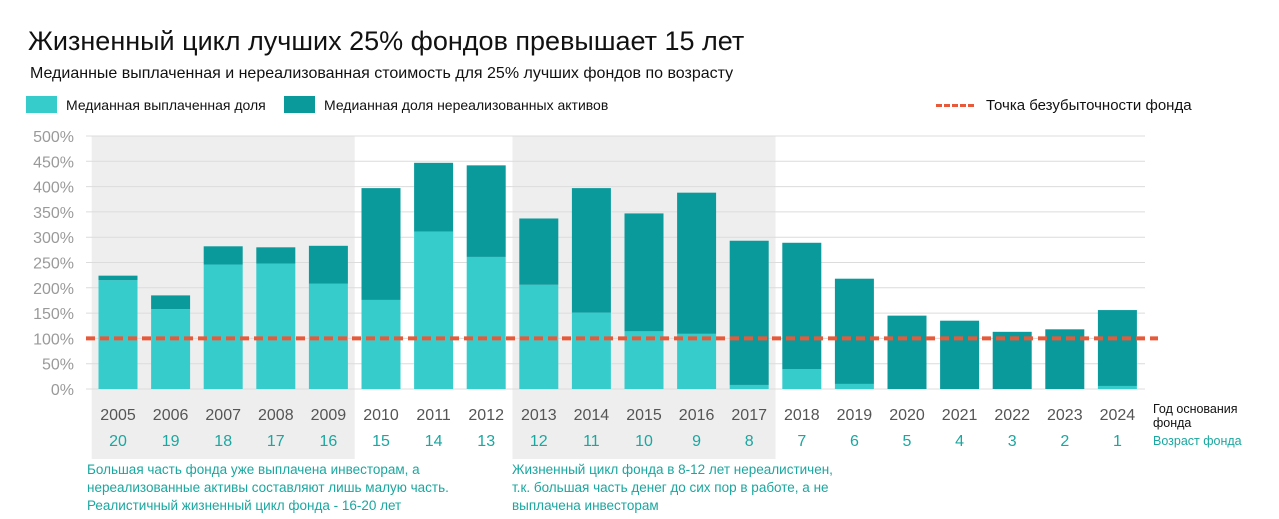 The height and width of the screenshot is (519, 1279). Describe the element at coordinates (1117, 348) in the screenshot. I see `bar-unrealized-2024` at that location.